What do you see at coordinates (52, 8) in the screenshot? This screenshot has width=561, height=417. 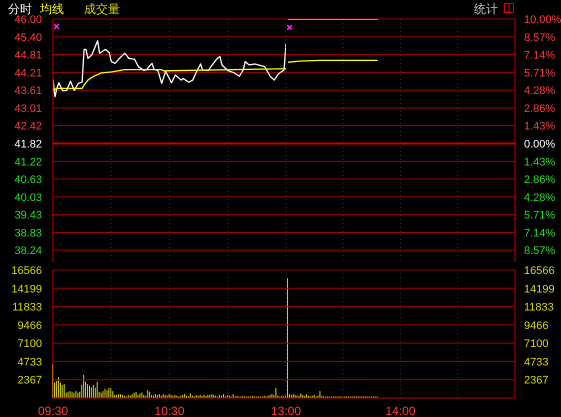 I see `text: 均线` at bounding box center [52, 8].